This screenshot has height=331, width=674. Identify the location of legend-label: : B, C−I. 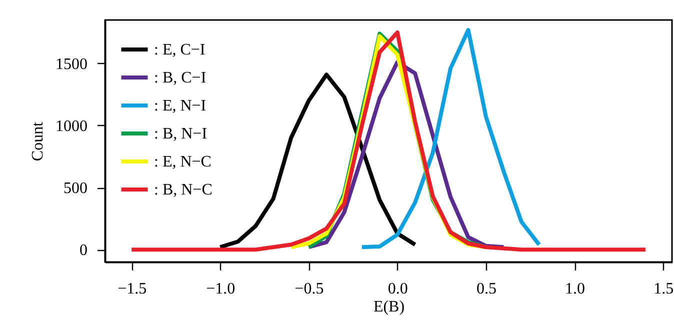
(180, 78).